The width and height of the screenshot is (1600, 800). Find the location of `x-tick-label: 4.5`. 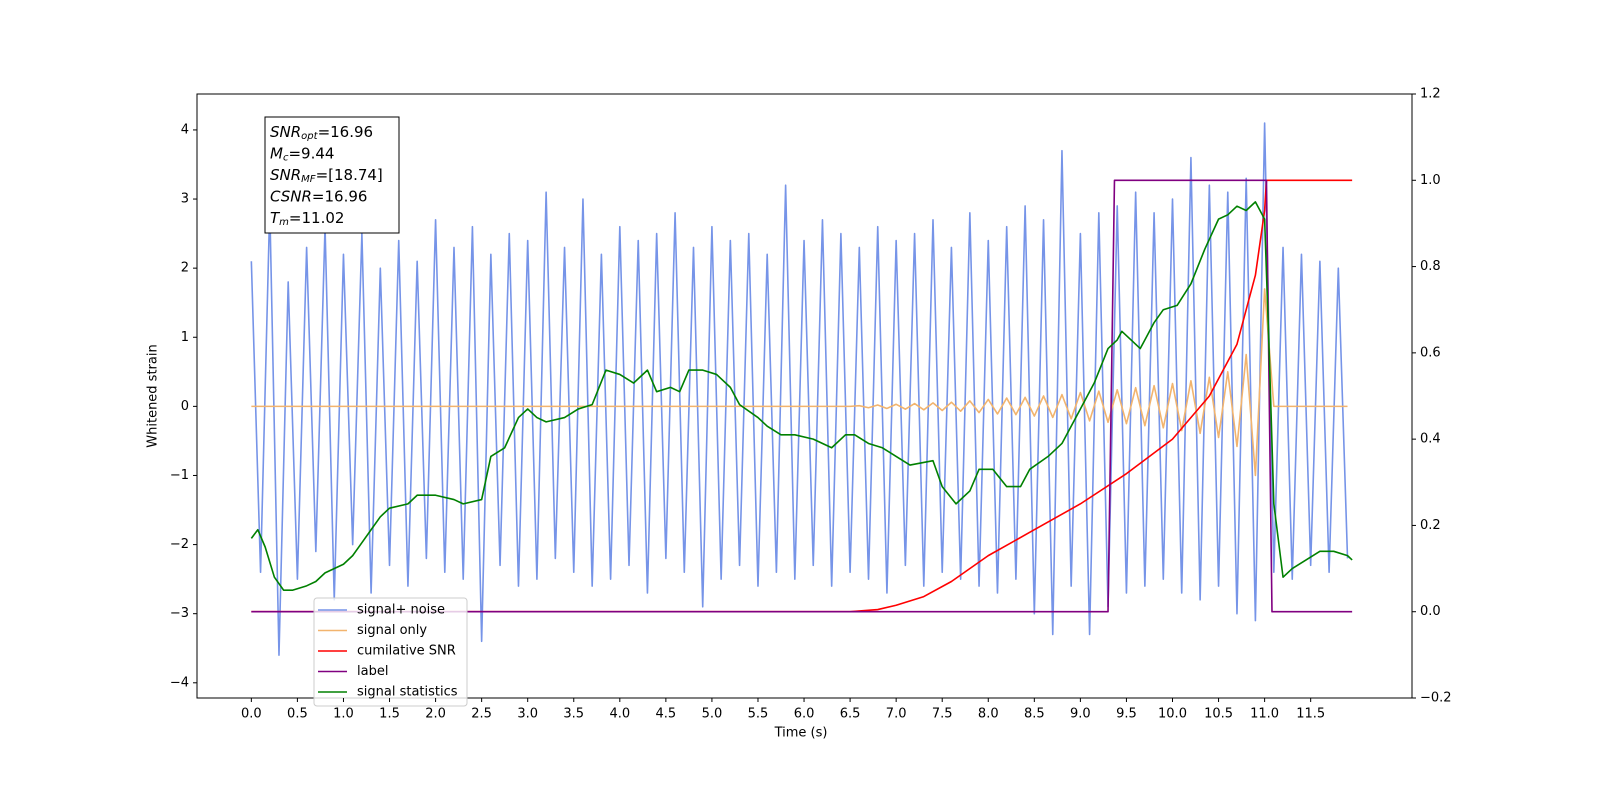

x-tick-label: 4.5 is located at coordinates (666, 714).